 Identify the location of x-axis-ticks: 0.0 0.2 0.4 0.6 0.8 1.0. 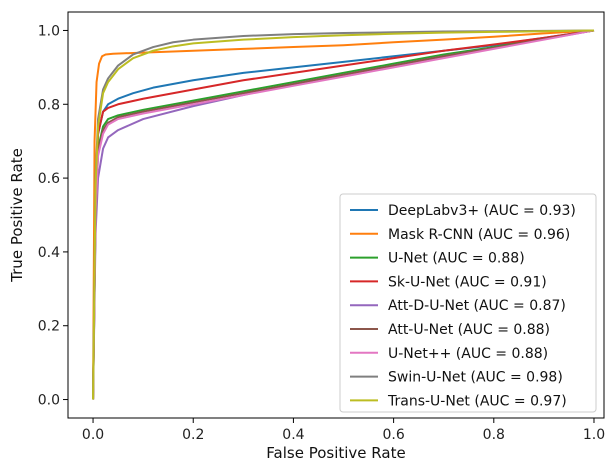
(343, 430).